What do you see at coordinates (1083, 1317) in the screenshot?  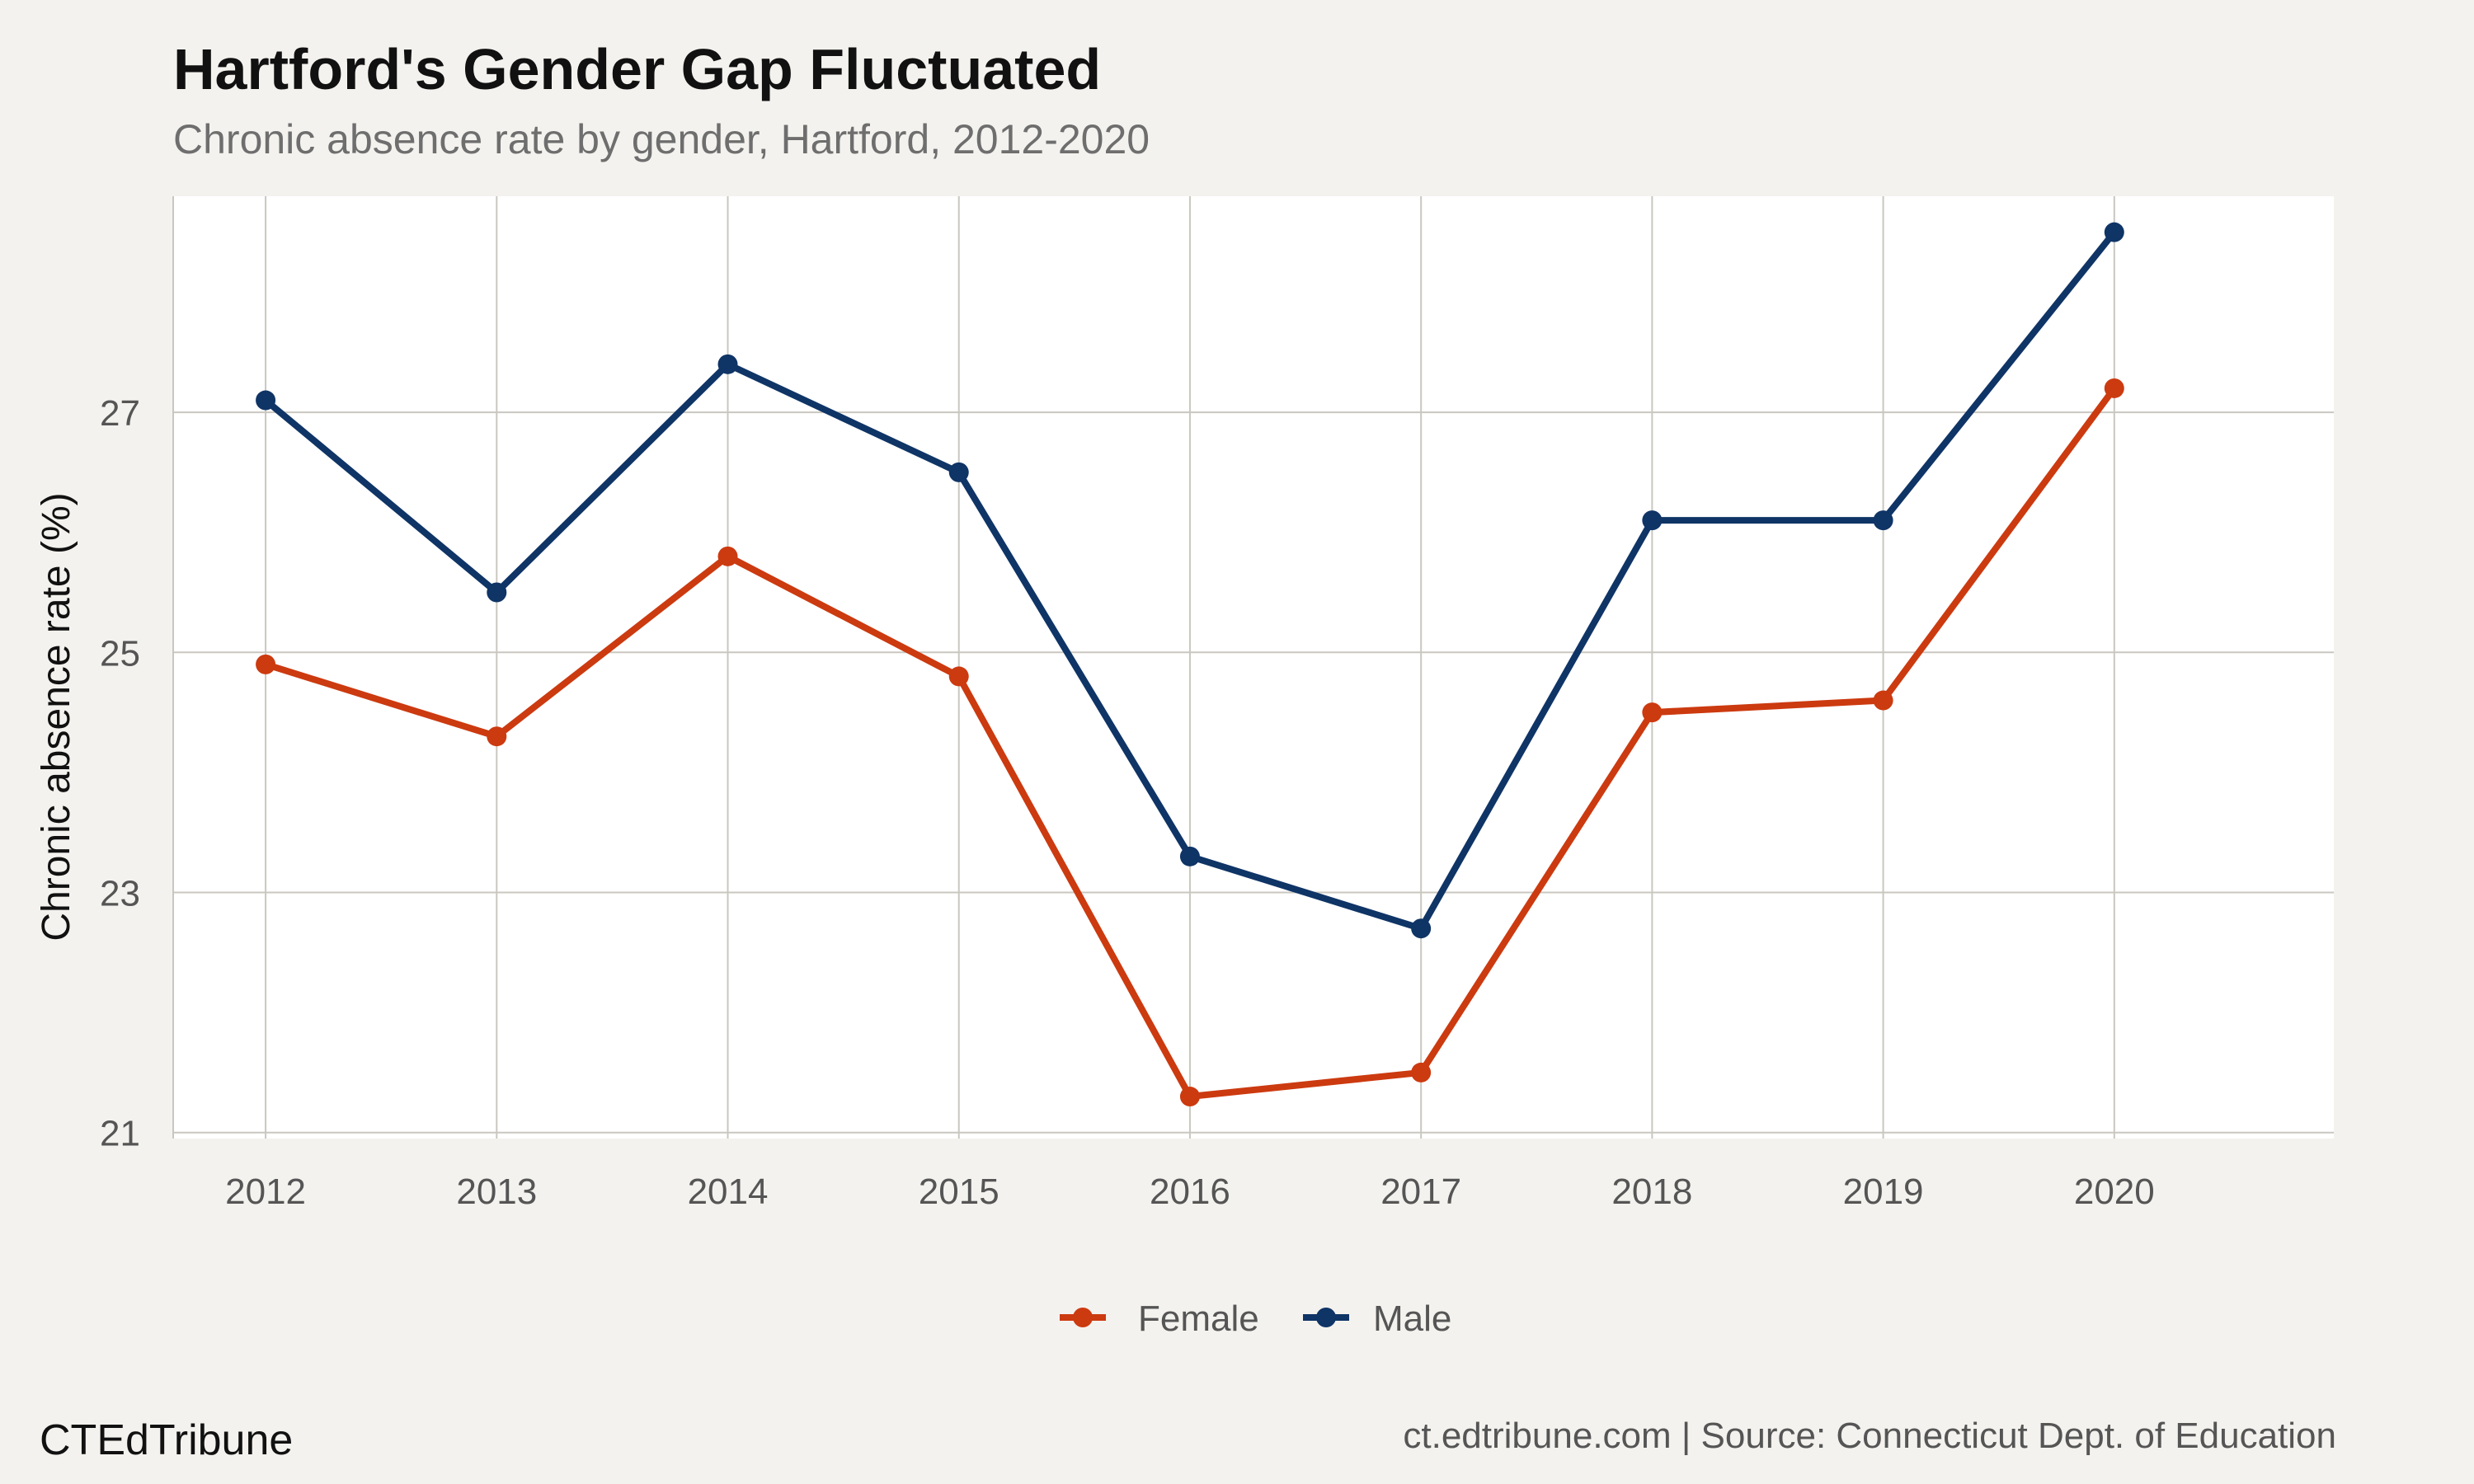 I see `legend-key-point-female` at bounding box center [1083, 1317].